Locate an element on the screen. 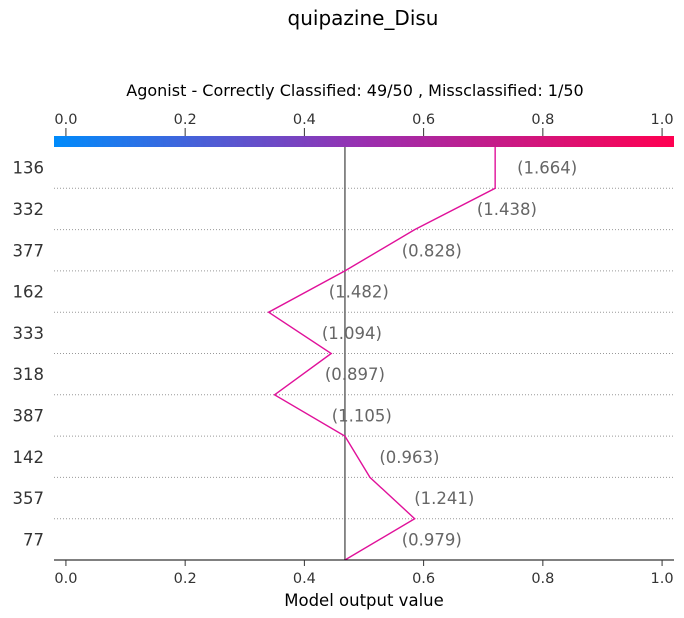 This screenshot has width=684, height=618. feature-value-label: (0.828) is located at coordinates (432, 250).